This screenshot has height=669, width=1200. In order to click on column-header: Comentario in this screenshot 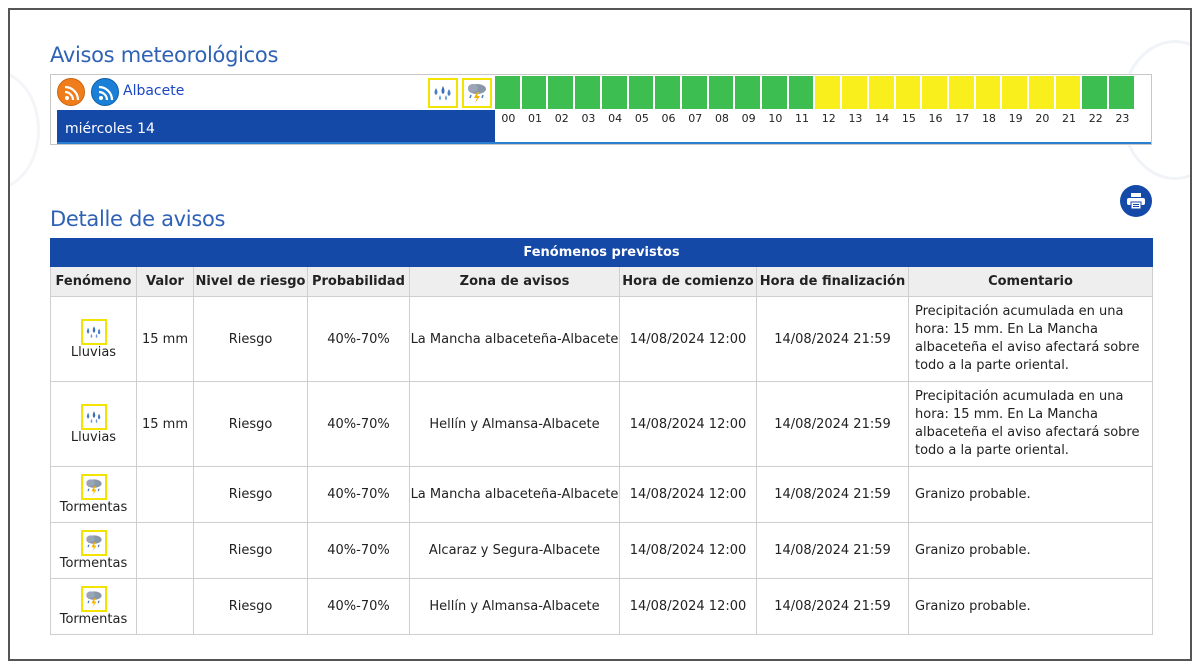, I will do `click(1030, 281)`.